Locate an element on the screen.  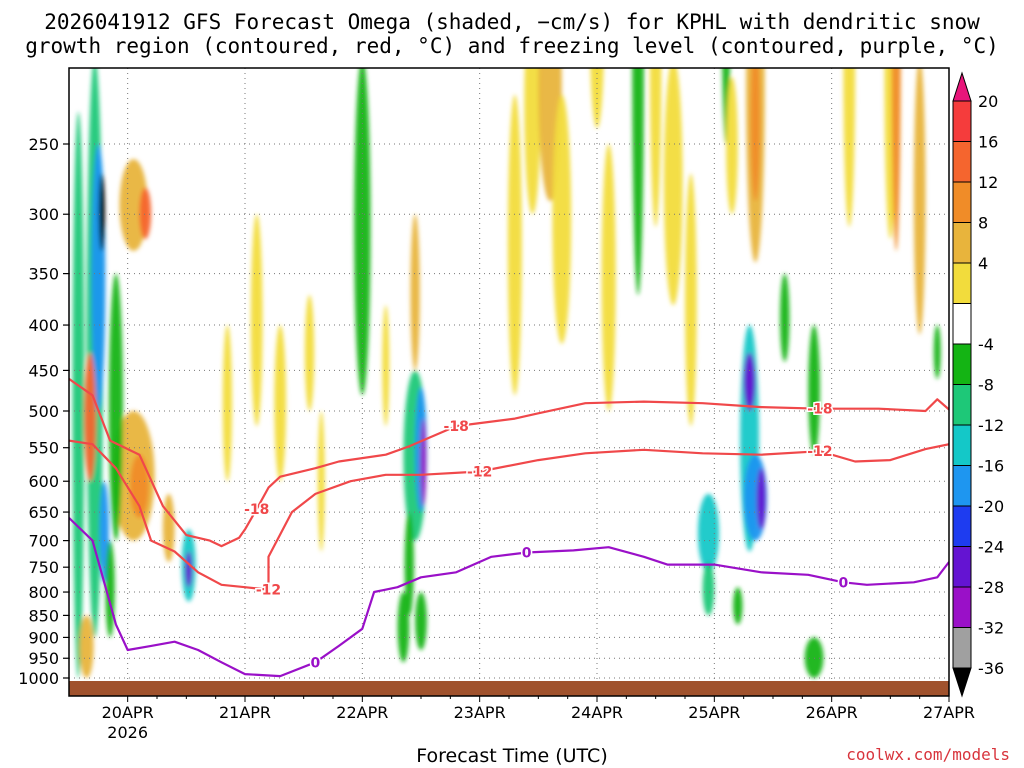
y-tick-label: 900 is located at coordinates (43, 637).